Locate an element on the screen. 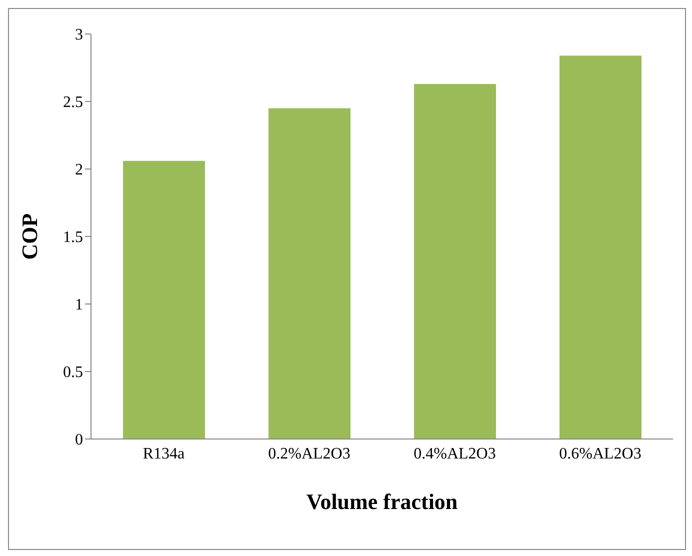 The image size is (692, 556). x-tick-label: R134a is located at coordinates (163, 453).